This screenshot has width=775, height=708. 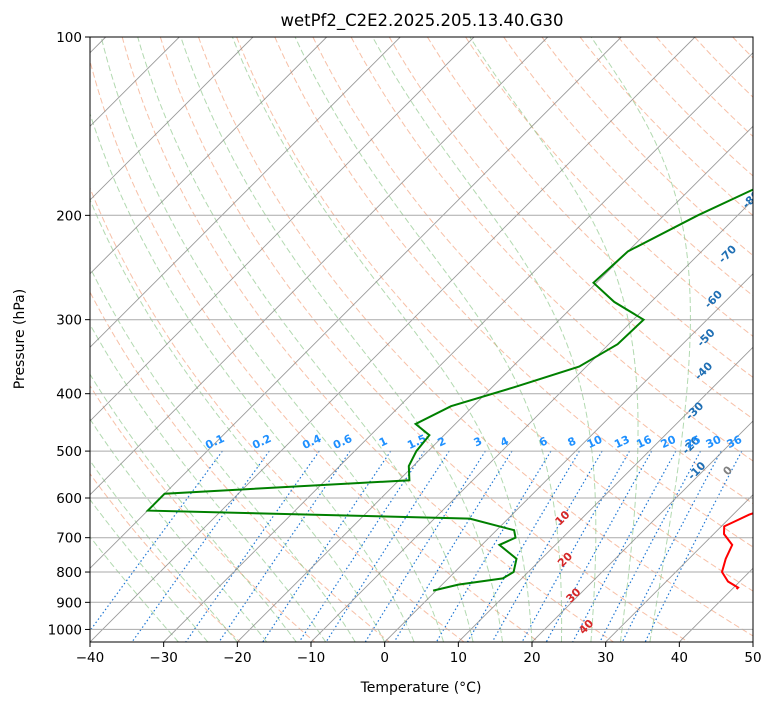 What do you see at coordinates (69, 452) in the screenshot?
I see `y-tick-label: 500` at bounding box center [69, 452].